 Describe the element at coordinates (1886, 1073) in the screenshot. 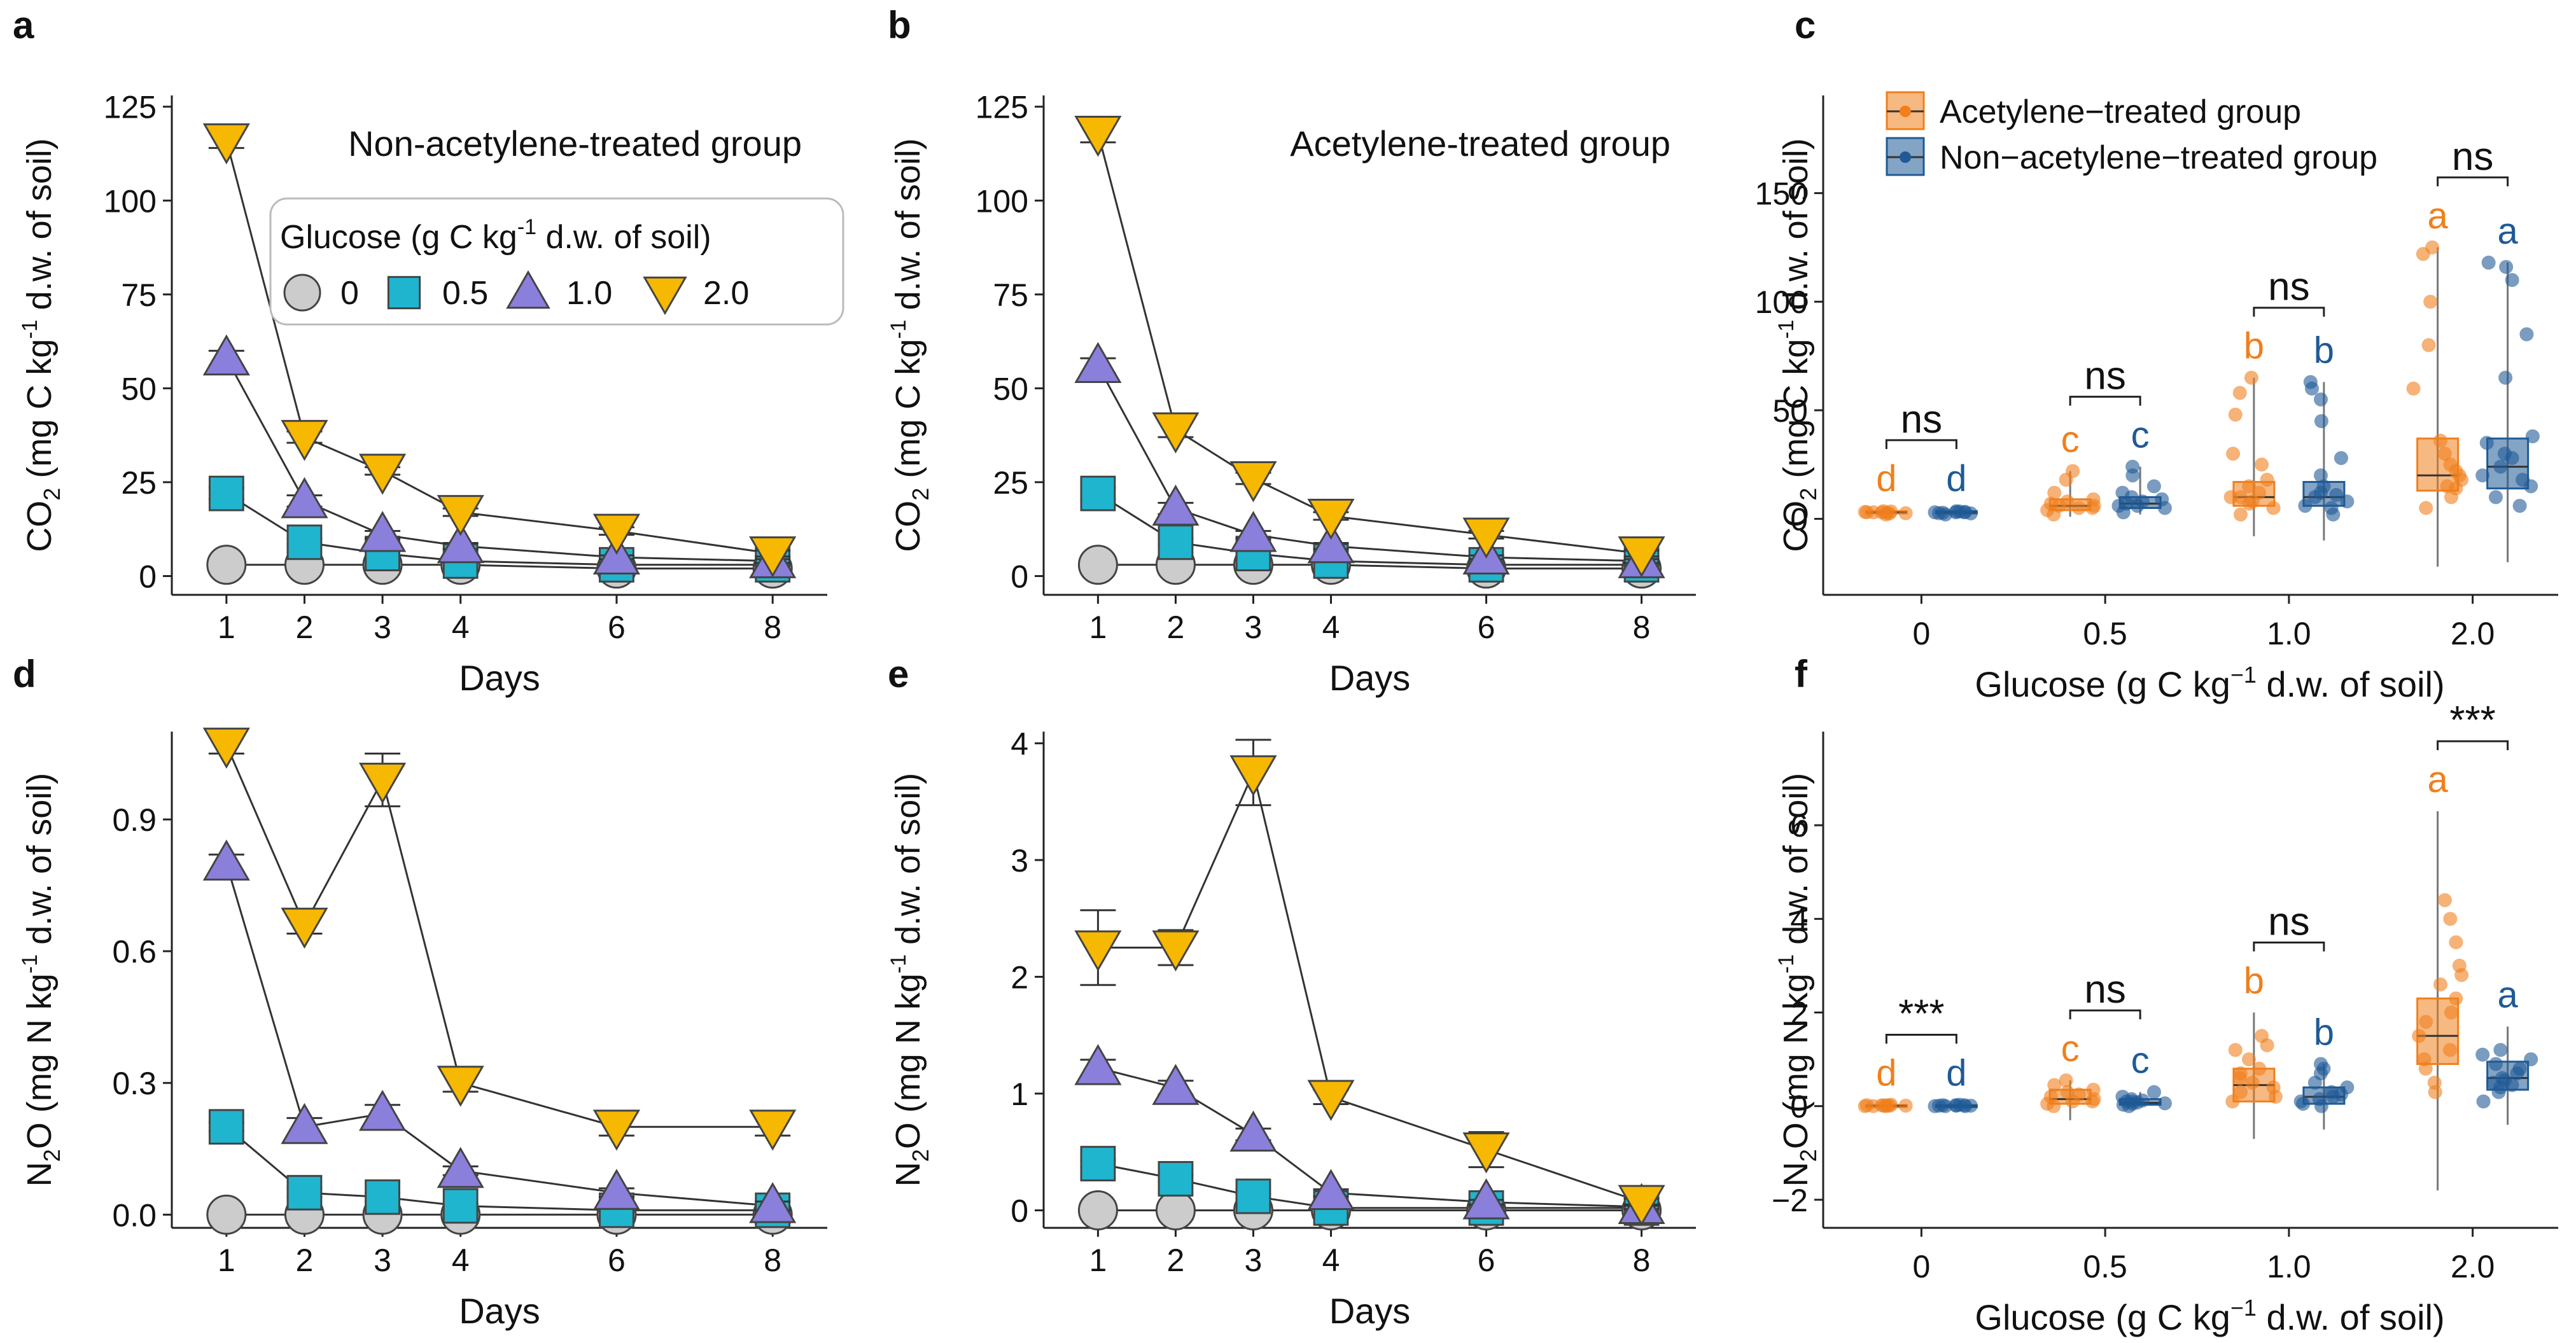

I see `significance-letter: d` at that location.